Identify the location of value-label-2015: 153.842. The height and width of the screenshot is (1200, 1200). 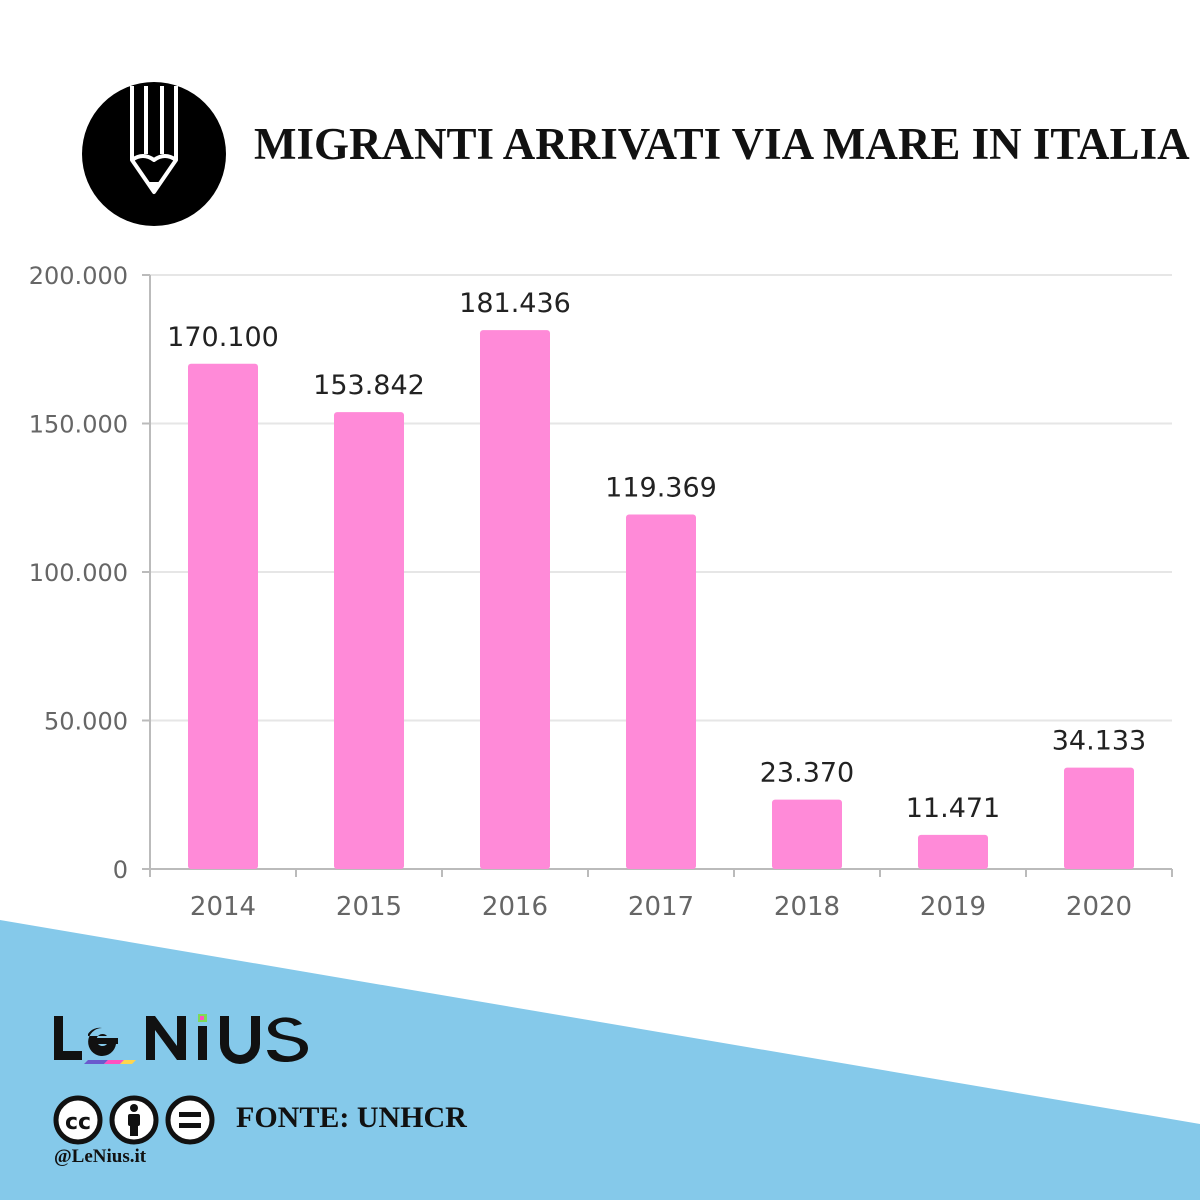
(369, 385).